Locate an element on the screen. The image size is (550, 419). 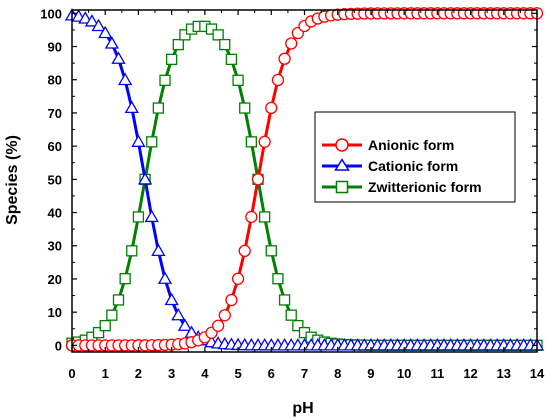
x-tick-label-1: 1 is located at coordinates (105, 373).